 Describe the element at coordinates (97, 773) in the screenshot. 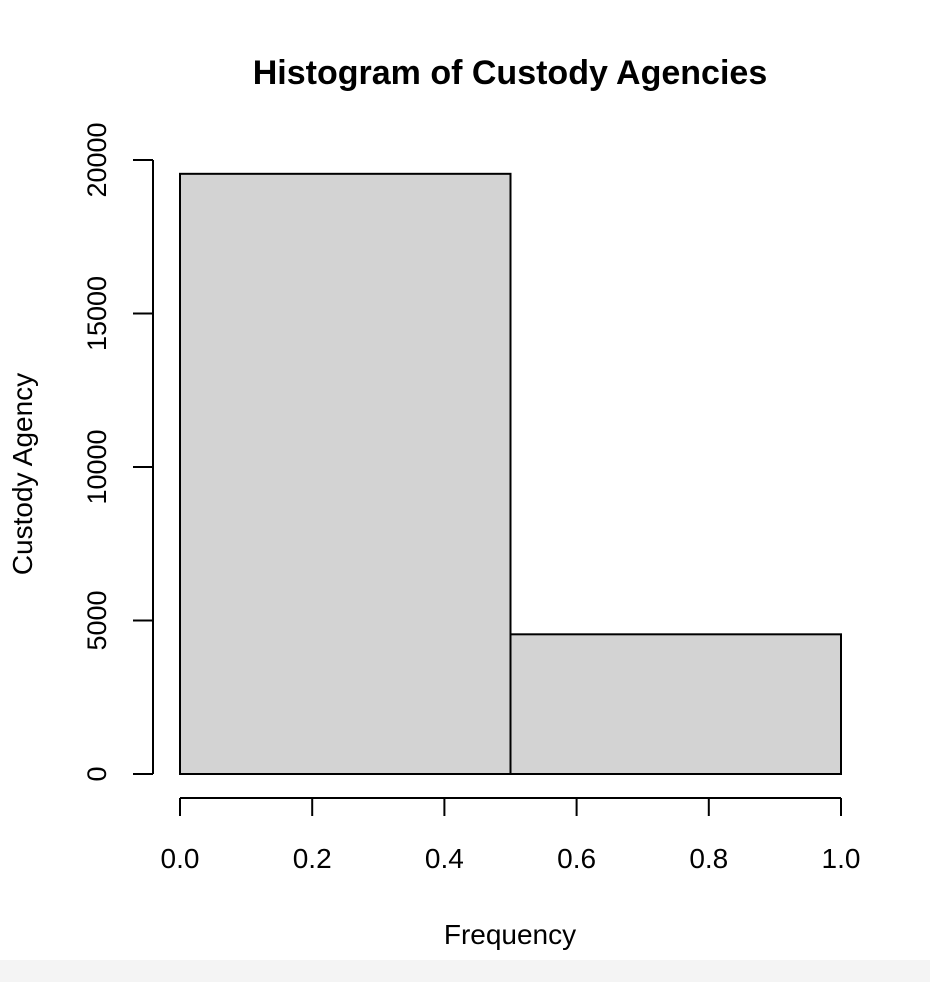

I see `y-tick-label-0: 0` at that location.